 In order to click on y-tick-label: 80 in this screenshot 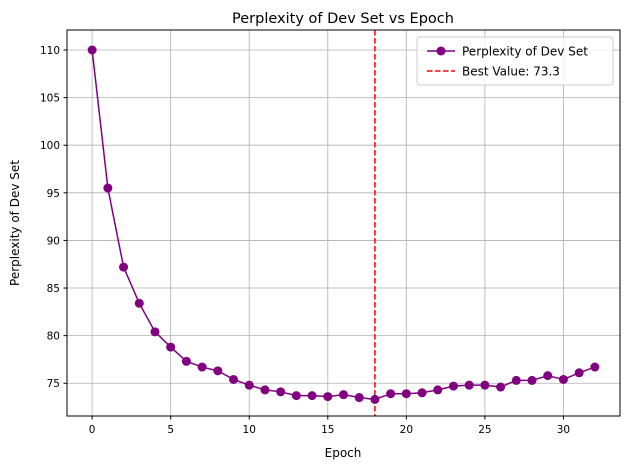, I will do `click(53, 337)`.